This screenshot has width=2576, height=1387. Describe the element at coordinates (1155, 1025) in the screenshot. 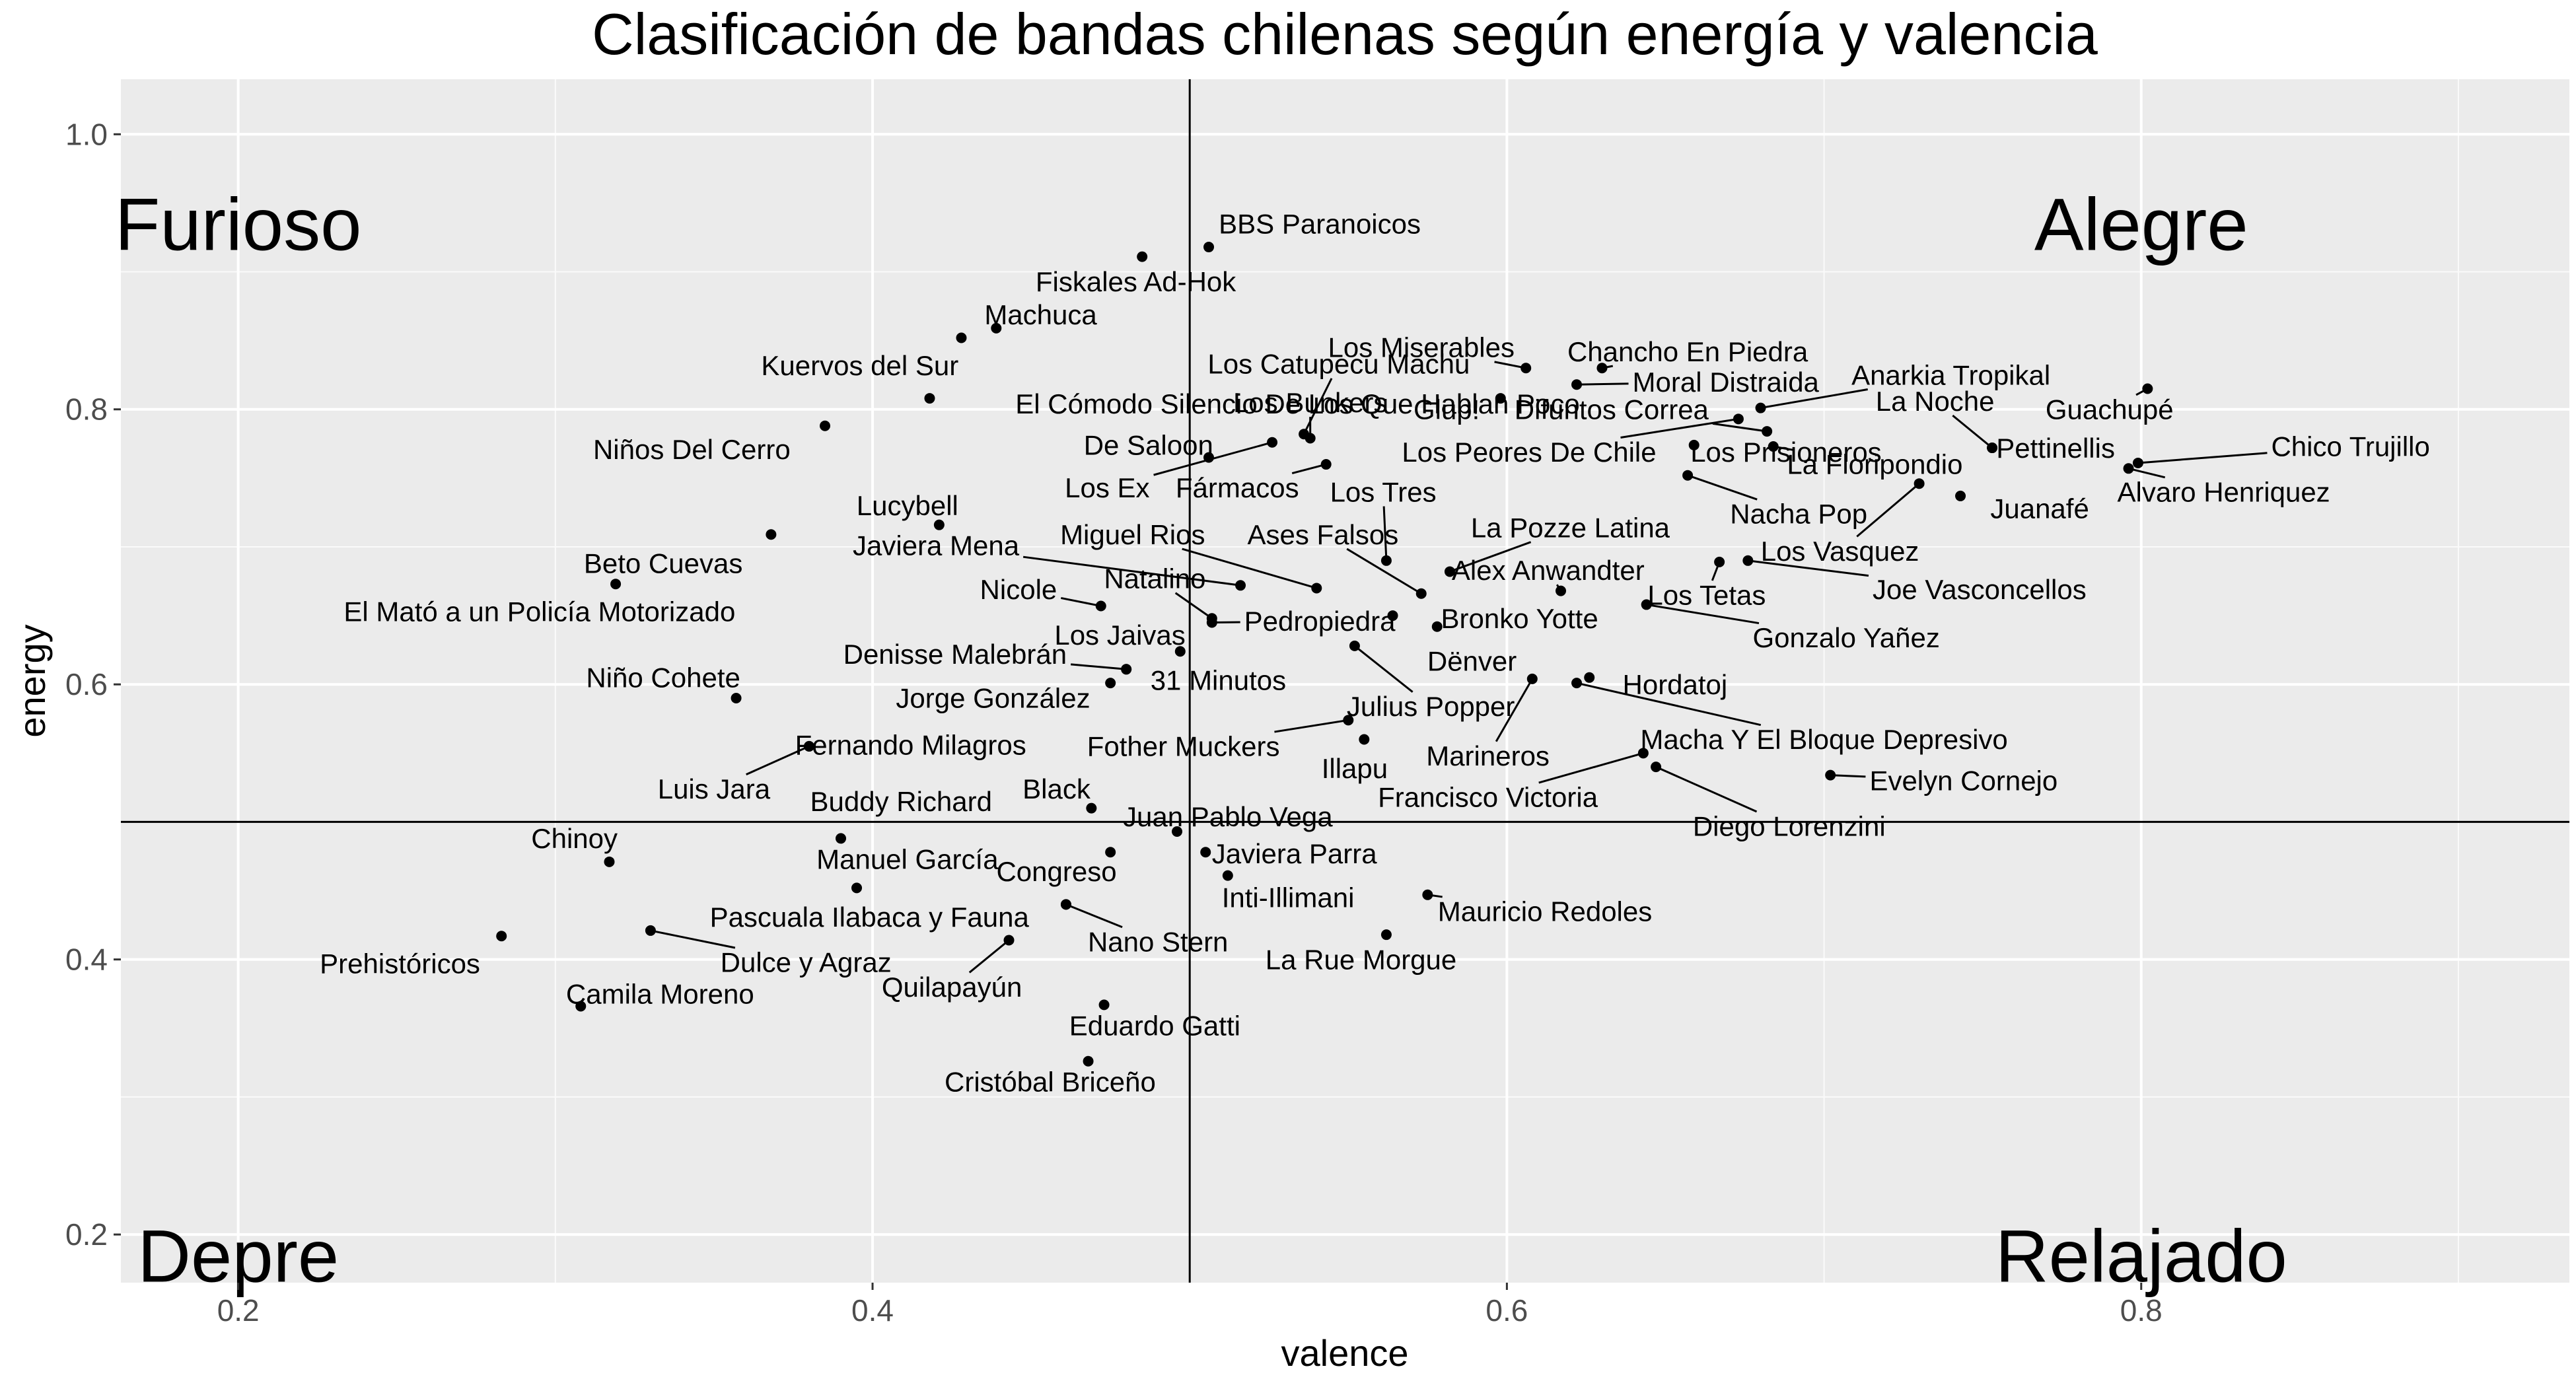

I see `data-label: Eduardo Gatti` at that location.